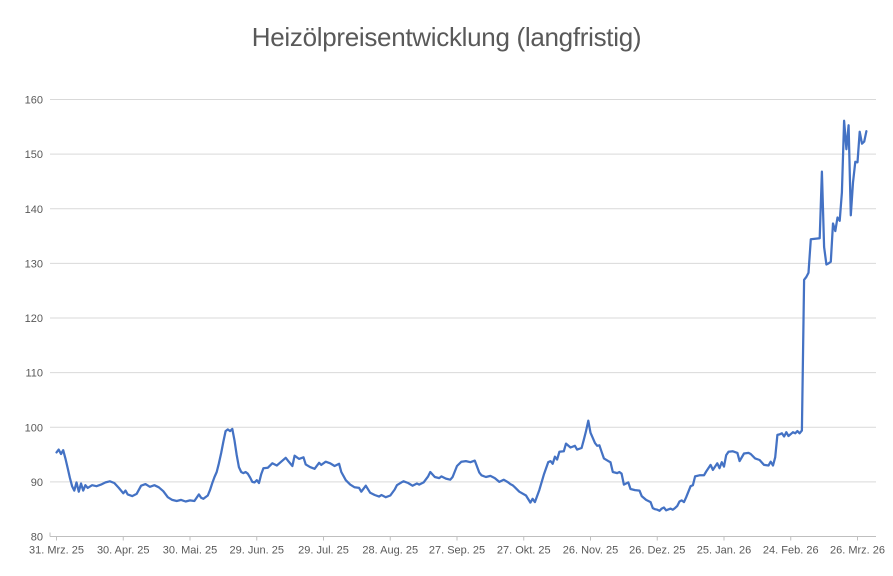  I want to click on y-axis-label: 90, so click(37, 483).